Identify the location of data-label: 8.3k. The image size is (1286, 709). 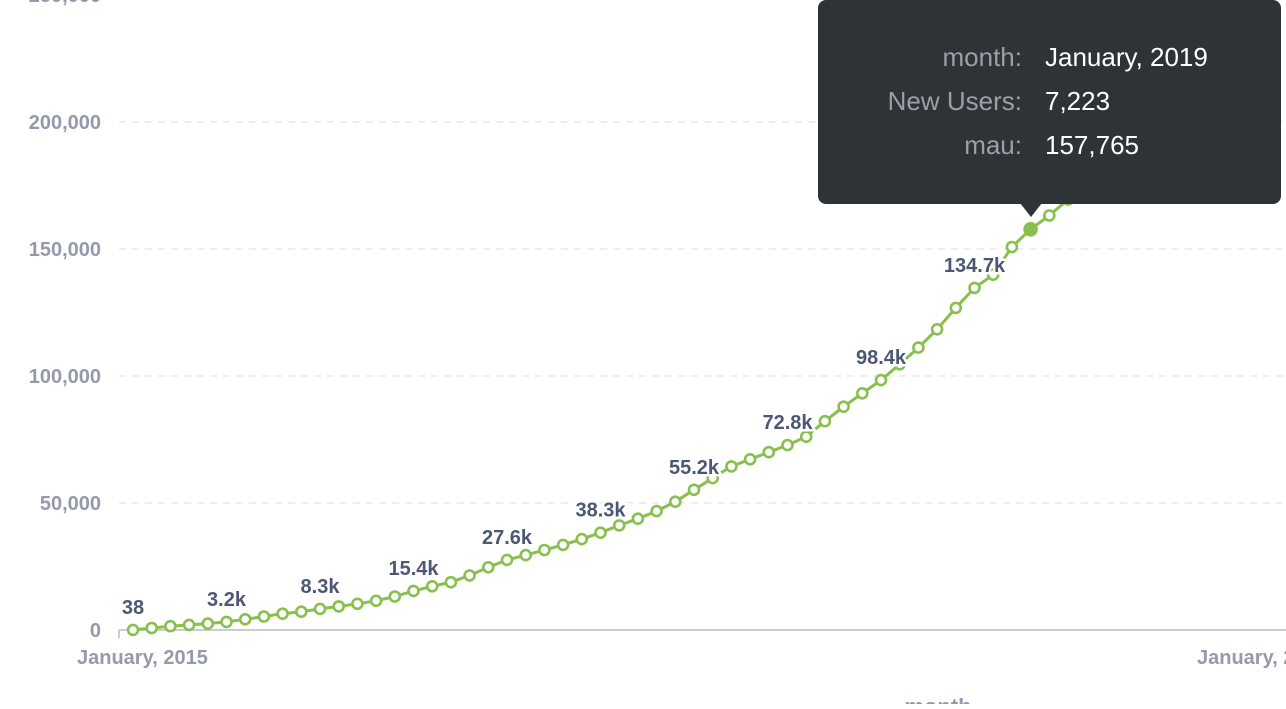
(321, 587).